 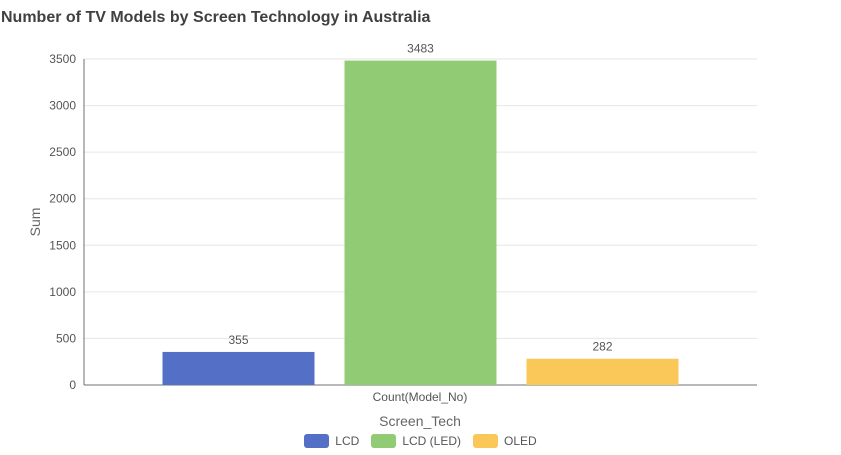 I want to click on data-label: 282, so click(x=602, y=347).